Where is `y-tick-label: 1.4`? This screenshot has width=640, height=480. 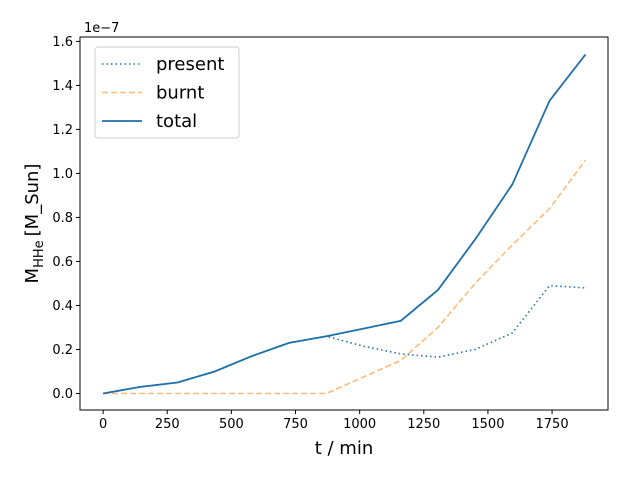 y-tick-label: 1.4 is located at coordinates (62, 86).